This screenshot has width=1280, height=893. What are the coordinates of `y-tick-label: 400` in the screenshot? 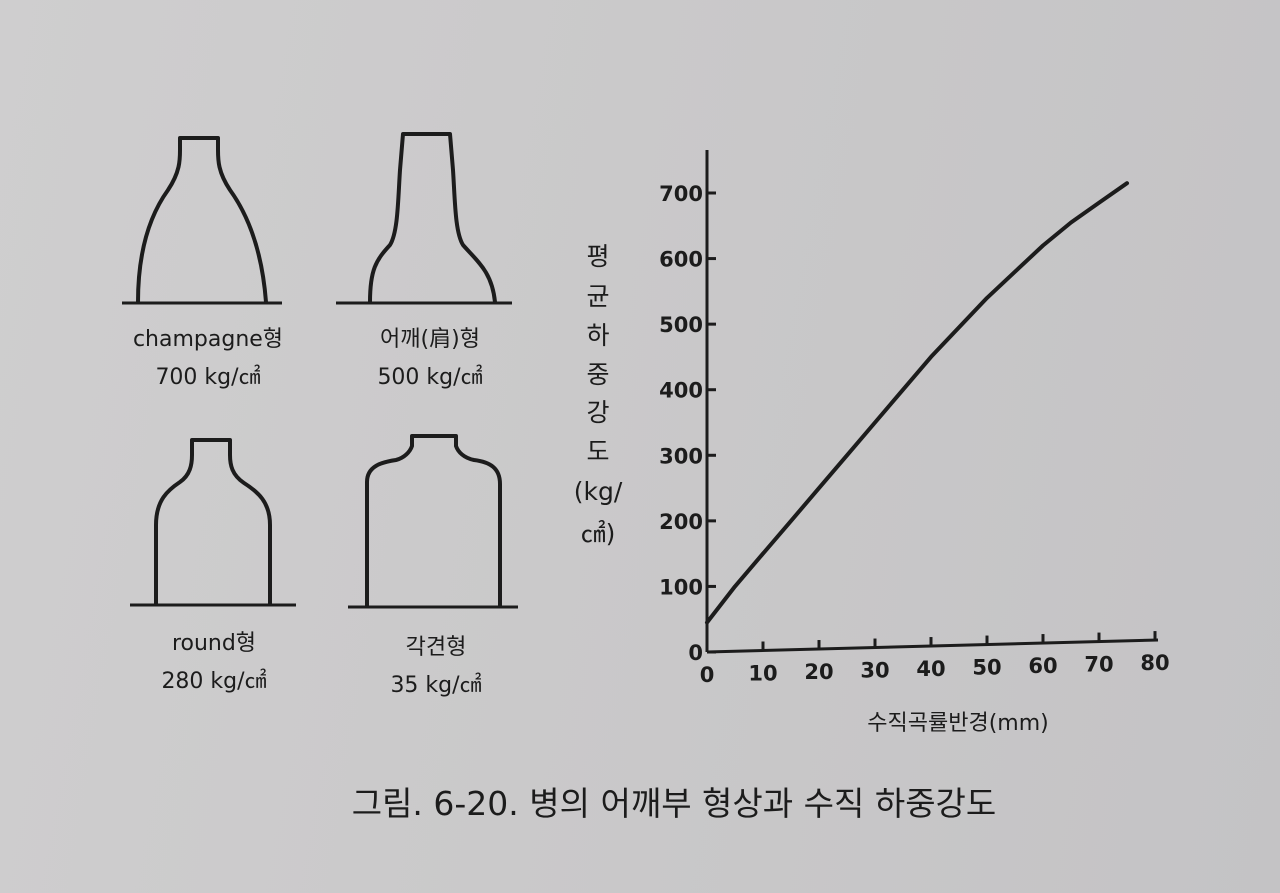 It's located at (681, 391).